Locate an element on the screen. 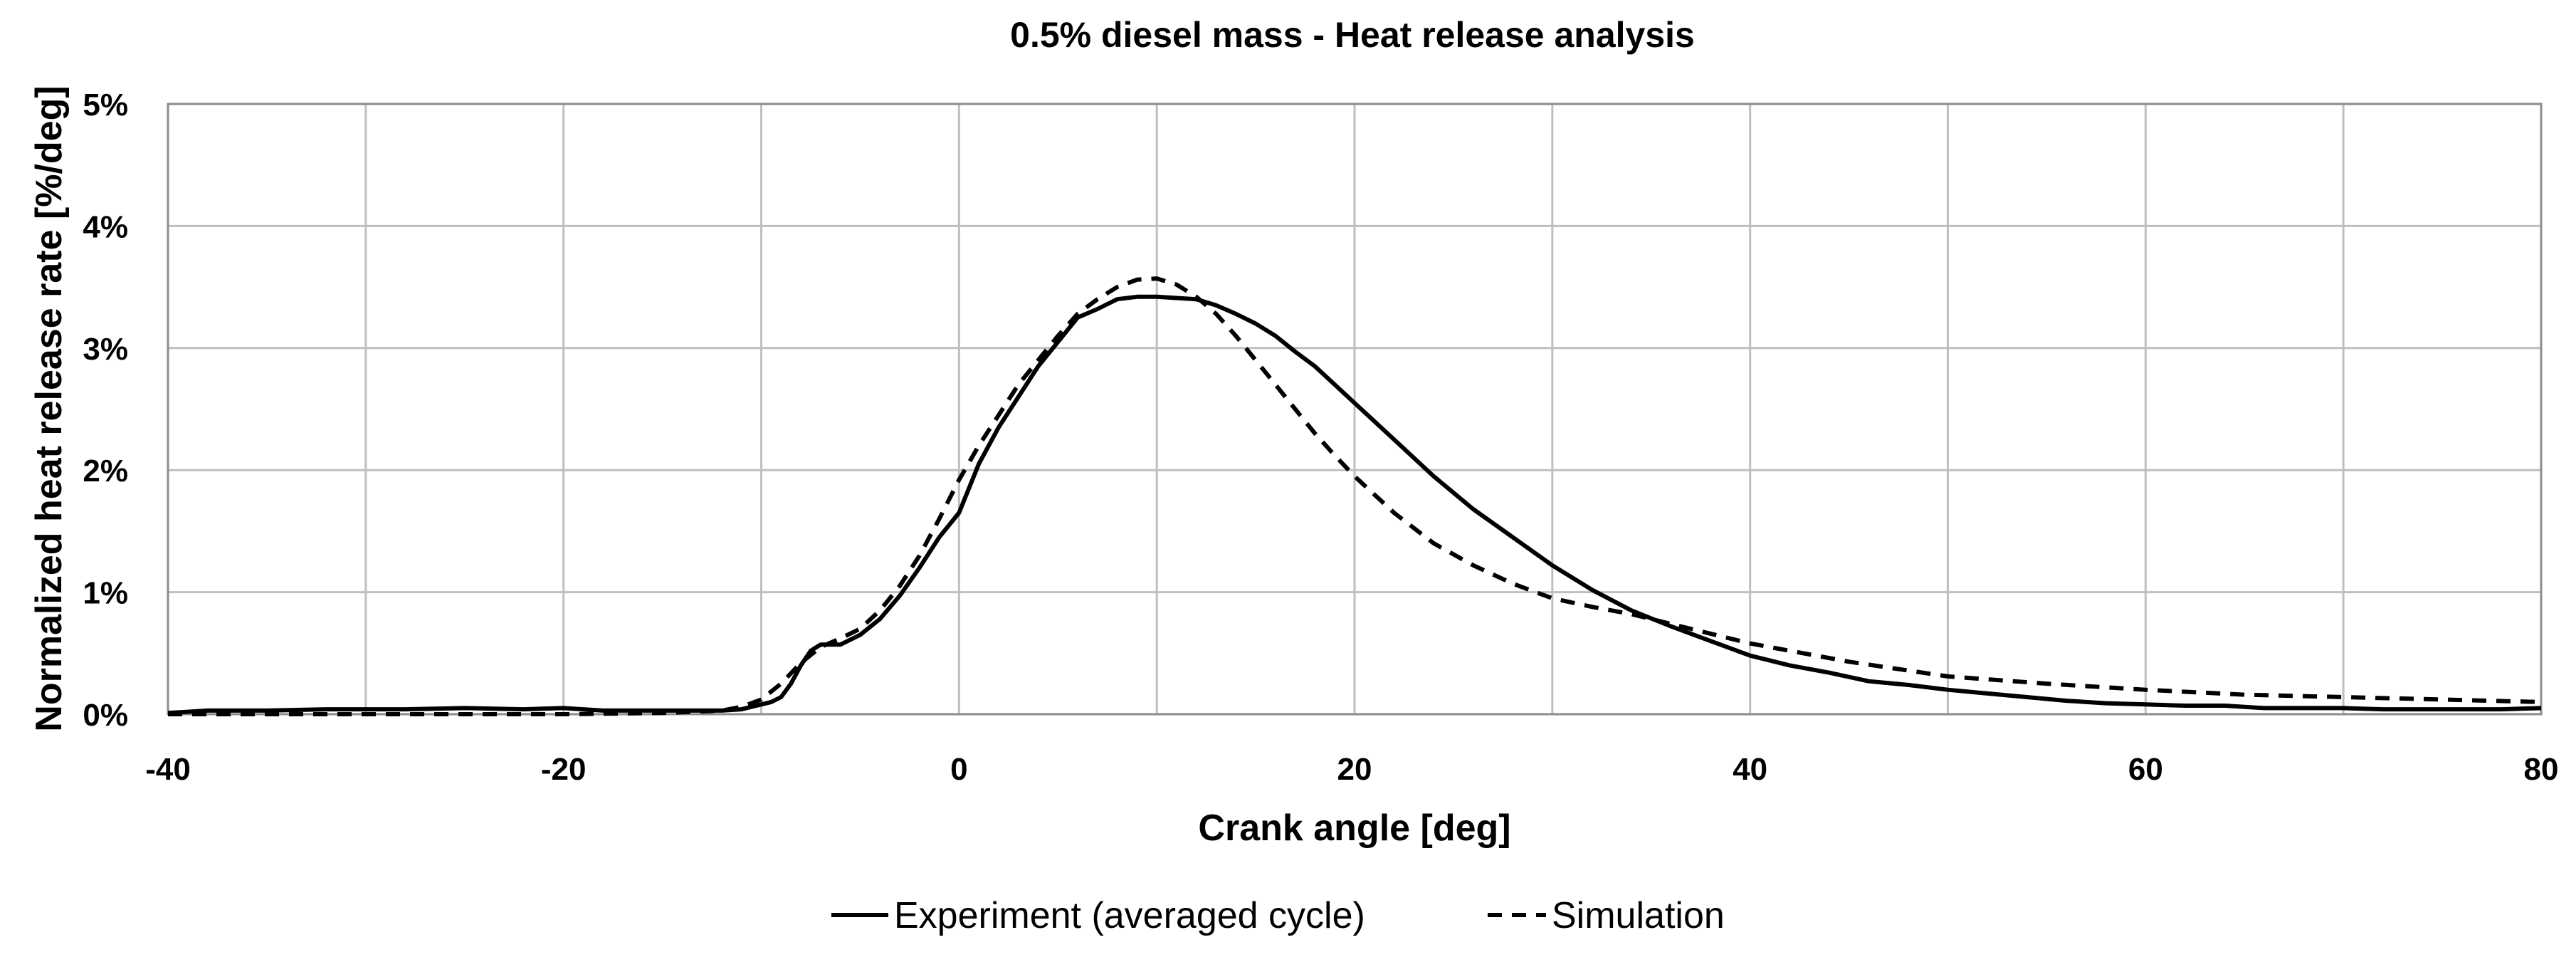 This screenshot has height=962, width=2576. x-tick-label: 60 is located at coordinates (2145, 770).